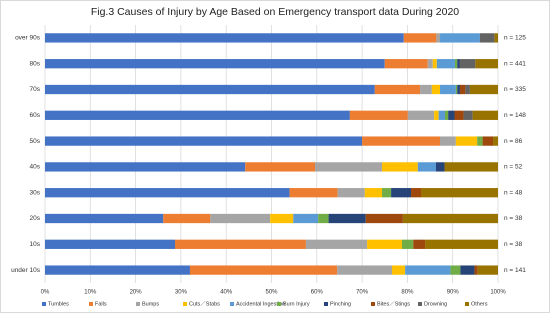  Describe the element at coordinates (35, 141) in the screenshot. I see `y-tick-label: 50s` at that location.